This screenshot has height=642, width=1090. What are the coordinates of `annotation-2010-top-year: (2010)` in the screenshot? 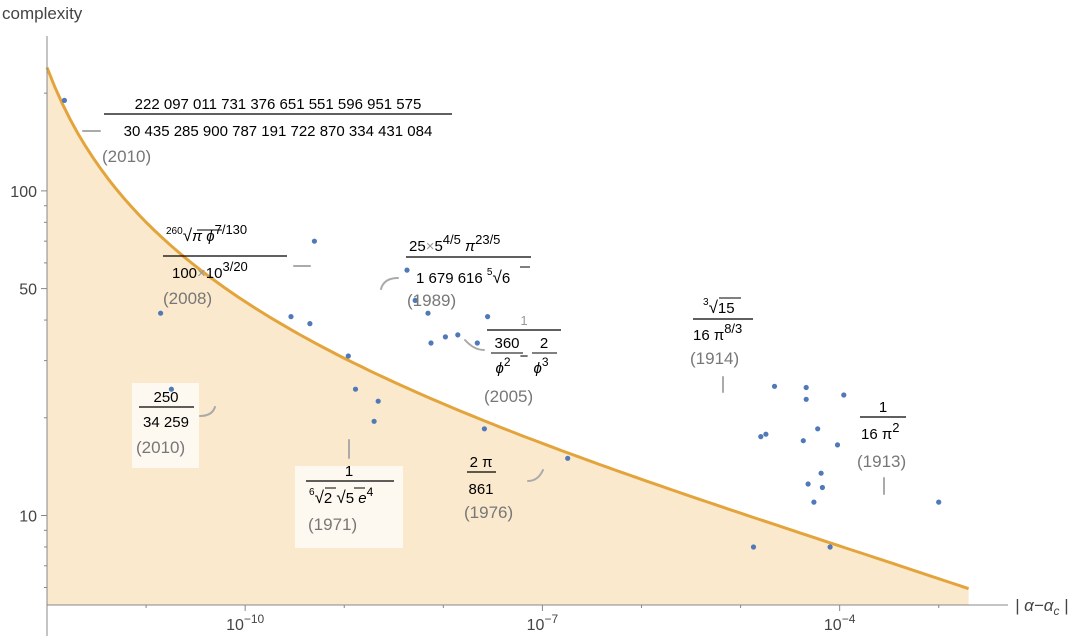 It's located at (126, 156).